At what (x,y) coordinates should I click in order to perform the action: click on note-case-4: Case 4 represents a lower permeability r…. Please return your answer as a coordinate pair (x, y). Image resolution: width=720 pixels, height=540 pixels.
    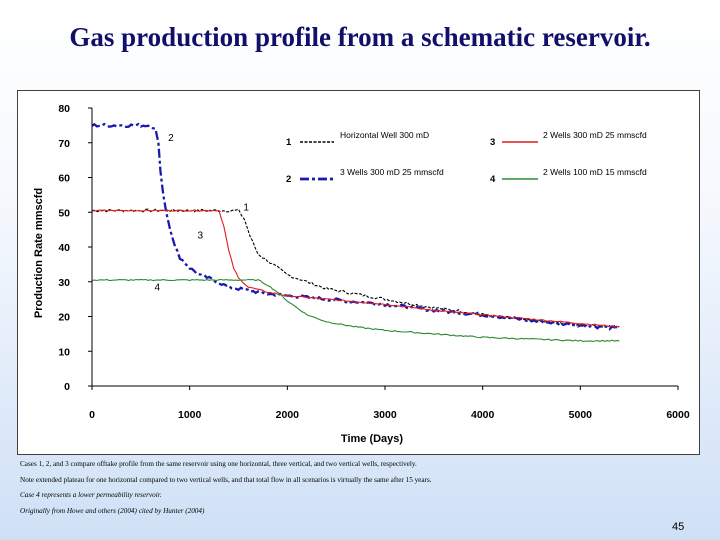
    Looking at the image, I should click on (91, 495).